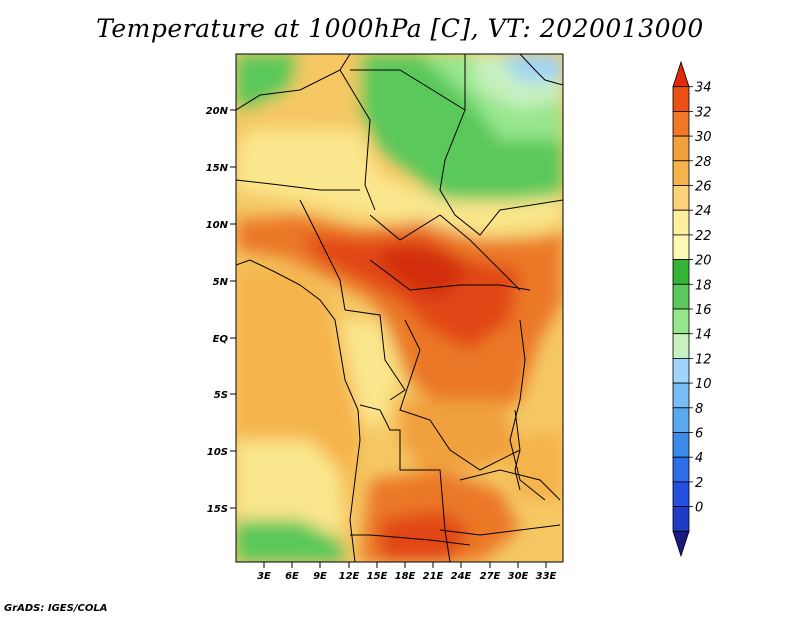 The width and height of the screenshot is (800, 618). I want to click on field-corner-colder, so click(531, 68).